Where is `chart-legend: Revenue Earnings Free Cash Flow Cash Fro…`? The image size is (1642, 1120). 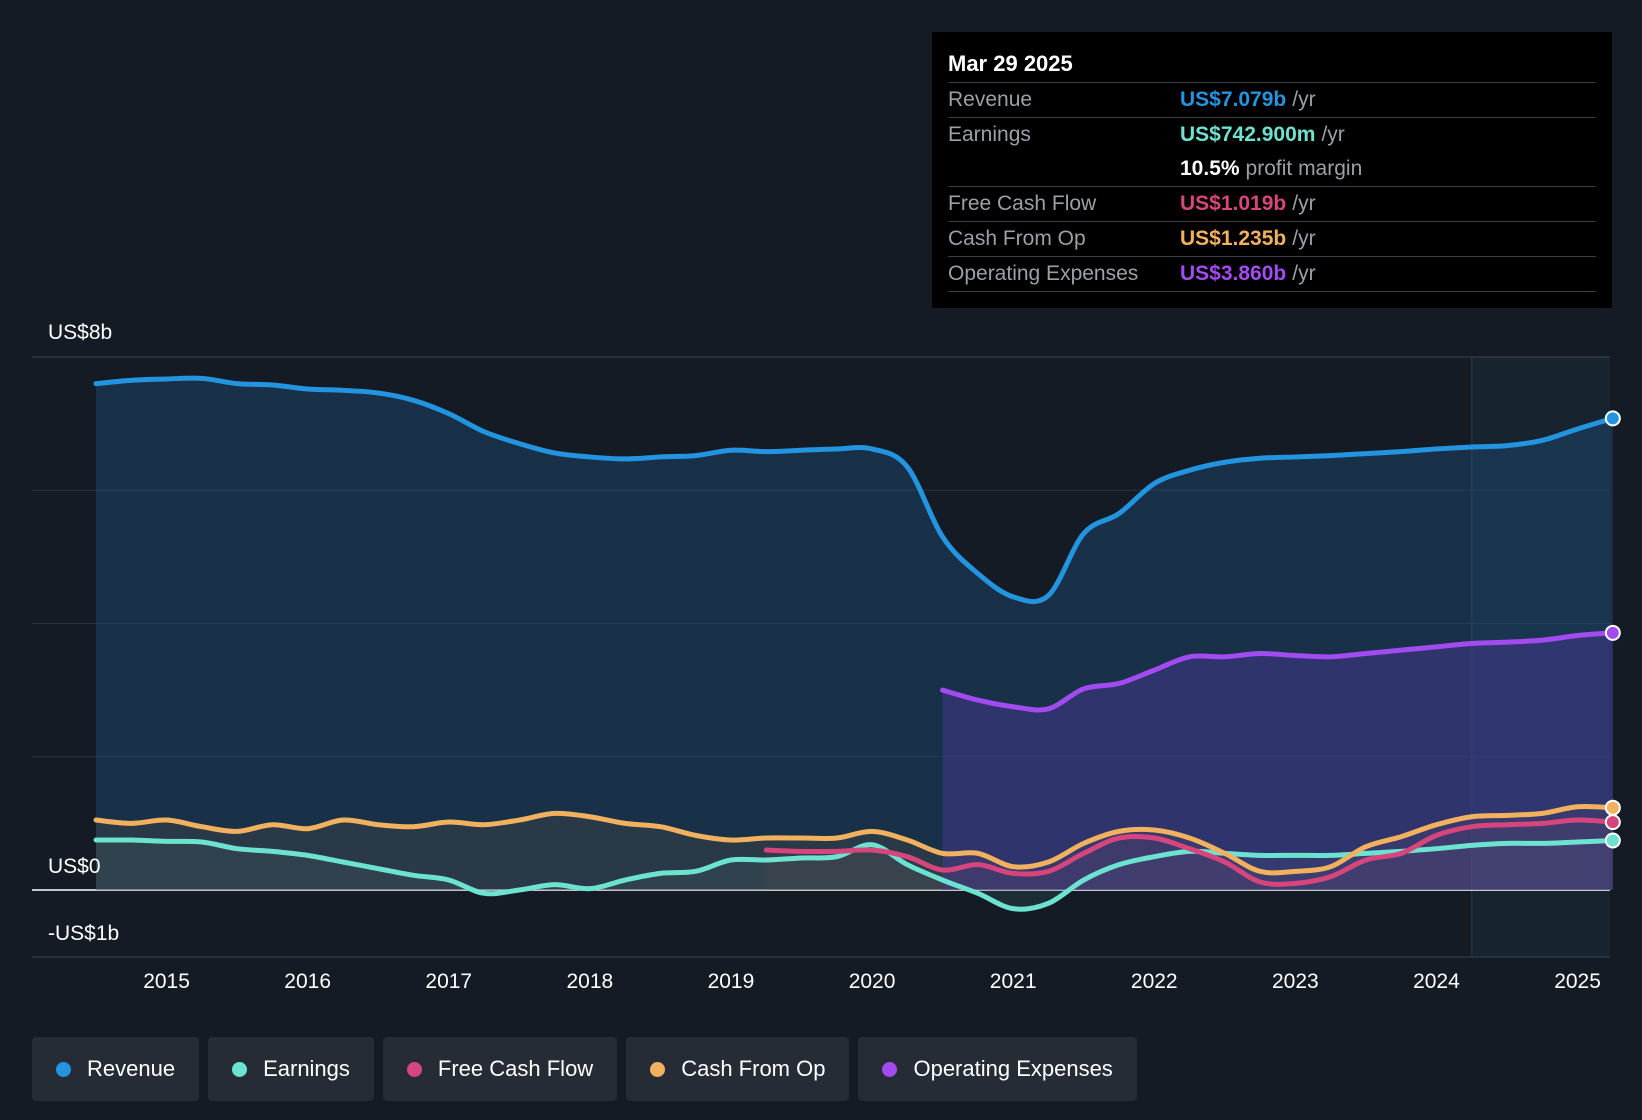 chart-legend: Revenue Earnings Free Cash Flow Cash Fro… is located at coordinates (584, 1069).